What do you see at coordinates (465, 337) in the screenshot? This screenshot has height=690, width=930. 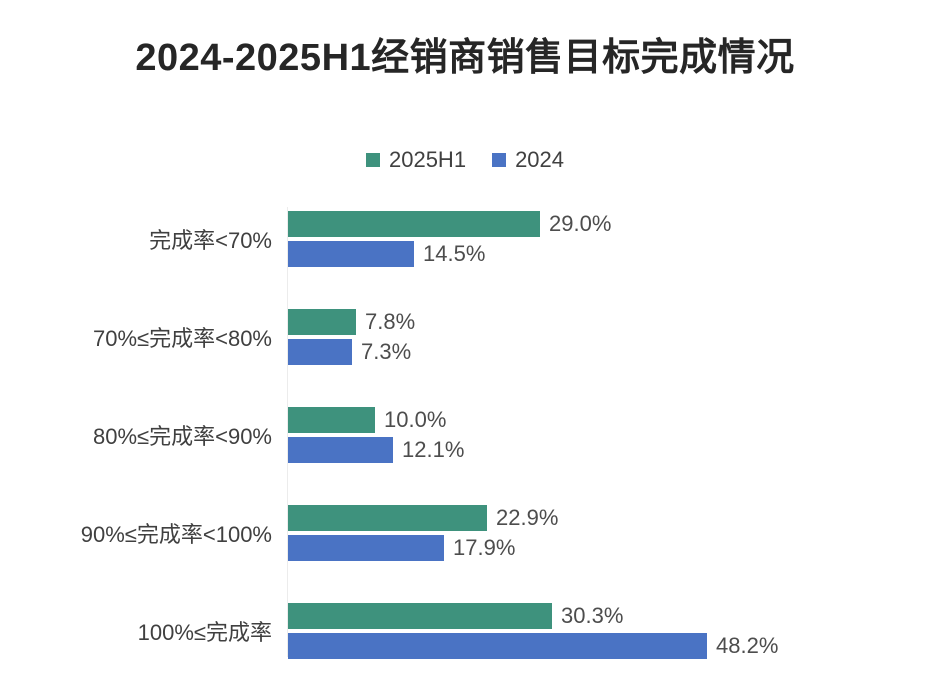 I see `chart-row: 70%≤完成率<80% 7.8% 7.3%` at bounding box center [465, 337].